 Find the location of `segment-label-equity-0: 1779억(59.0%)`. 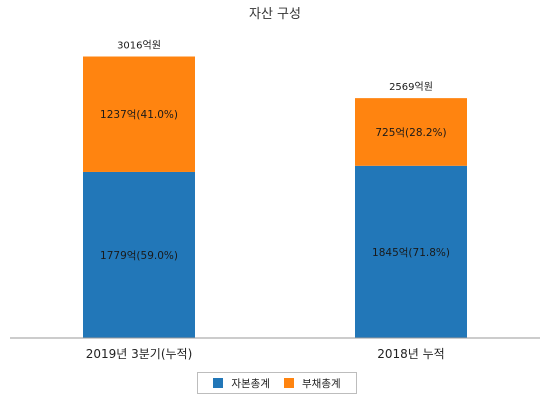

segment-label-equity-0: 1779억(59.0%) is located at coordinates (139, 256).